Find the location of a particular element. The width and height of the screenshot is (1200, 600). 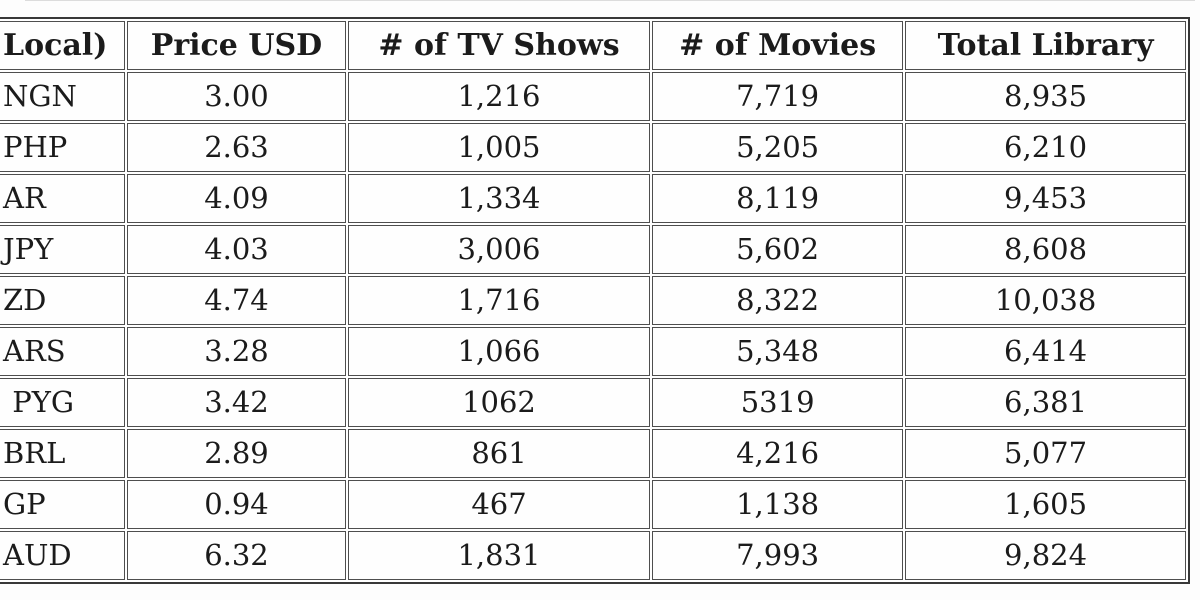

cell-currency: BRL is located at coordinates (63, 453).